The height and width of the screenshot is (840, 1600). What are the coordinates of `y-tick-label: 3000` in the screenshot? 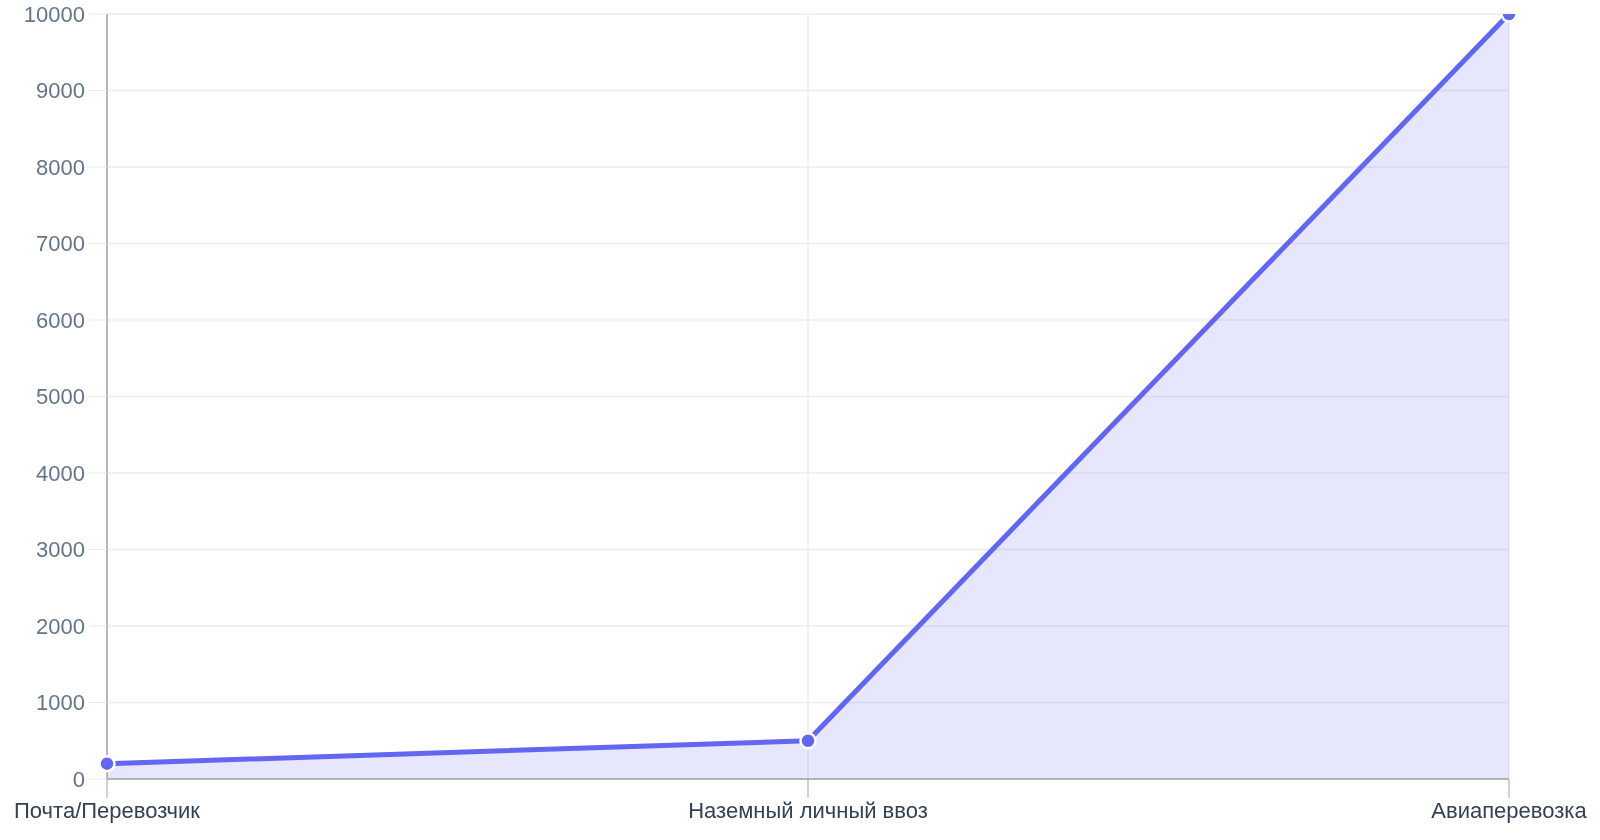 It's located at (60, 550).